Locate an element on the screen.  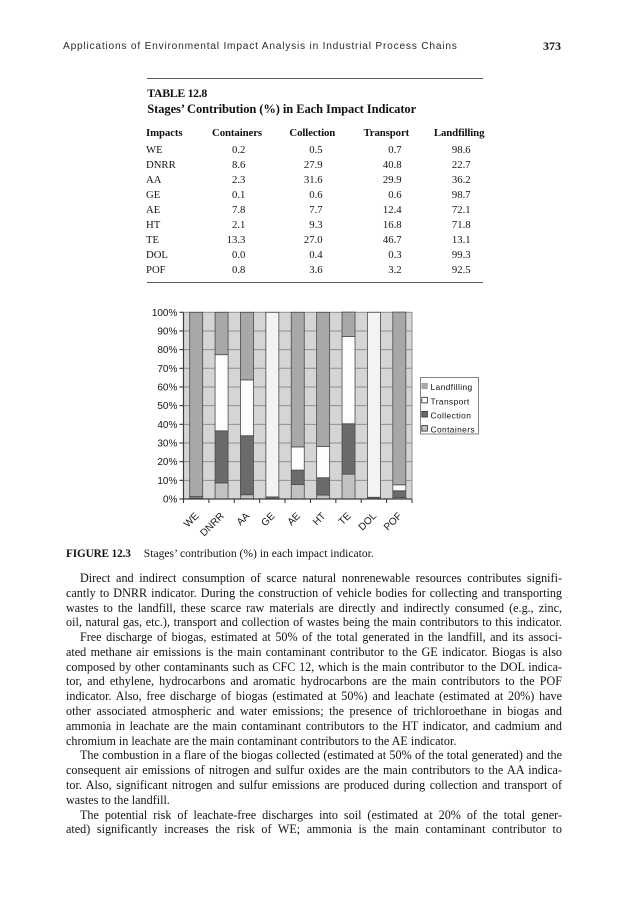
svg-text: Containers is located at coordinates (453, 430).